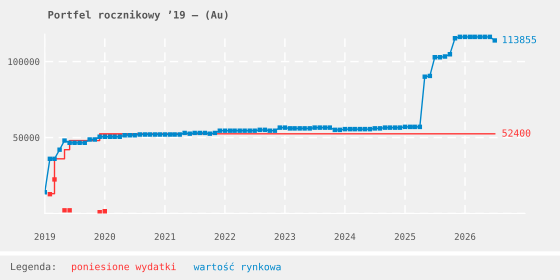 This screenshot has height=280, width=560. Describe the element at coordinates (165, 236) in the screenshot. I see `x-tick-label: 2021` at that location.